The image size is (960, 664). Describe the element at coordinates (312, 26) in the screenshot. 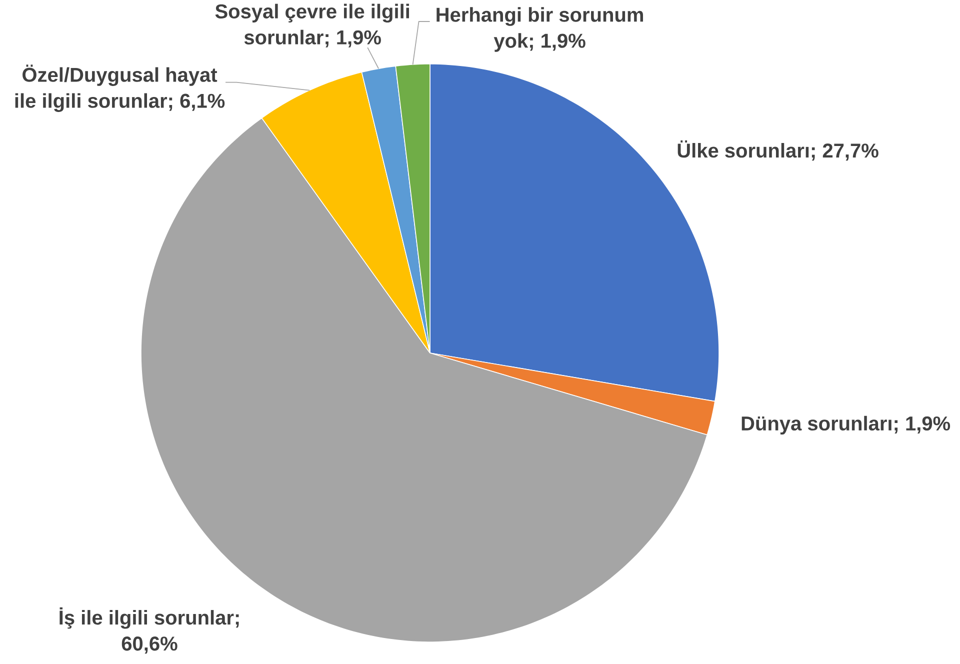

I see `slice-label: Sosyal çevre ile ilgili sorunlar; 1,9%` at that location.